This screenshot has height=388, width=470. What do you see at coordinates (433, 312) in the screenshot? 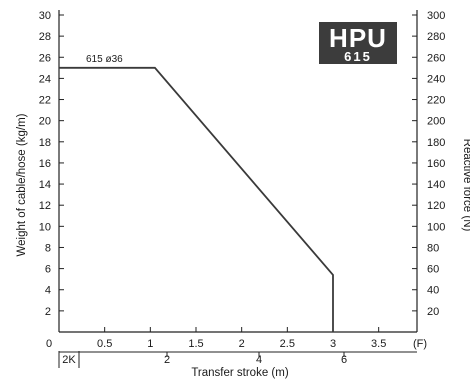
I see `y-right-tick-label: 20` at bounding box center [433, 312].